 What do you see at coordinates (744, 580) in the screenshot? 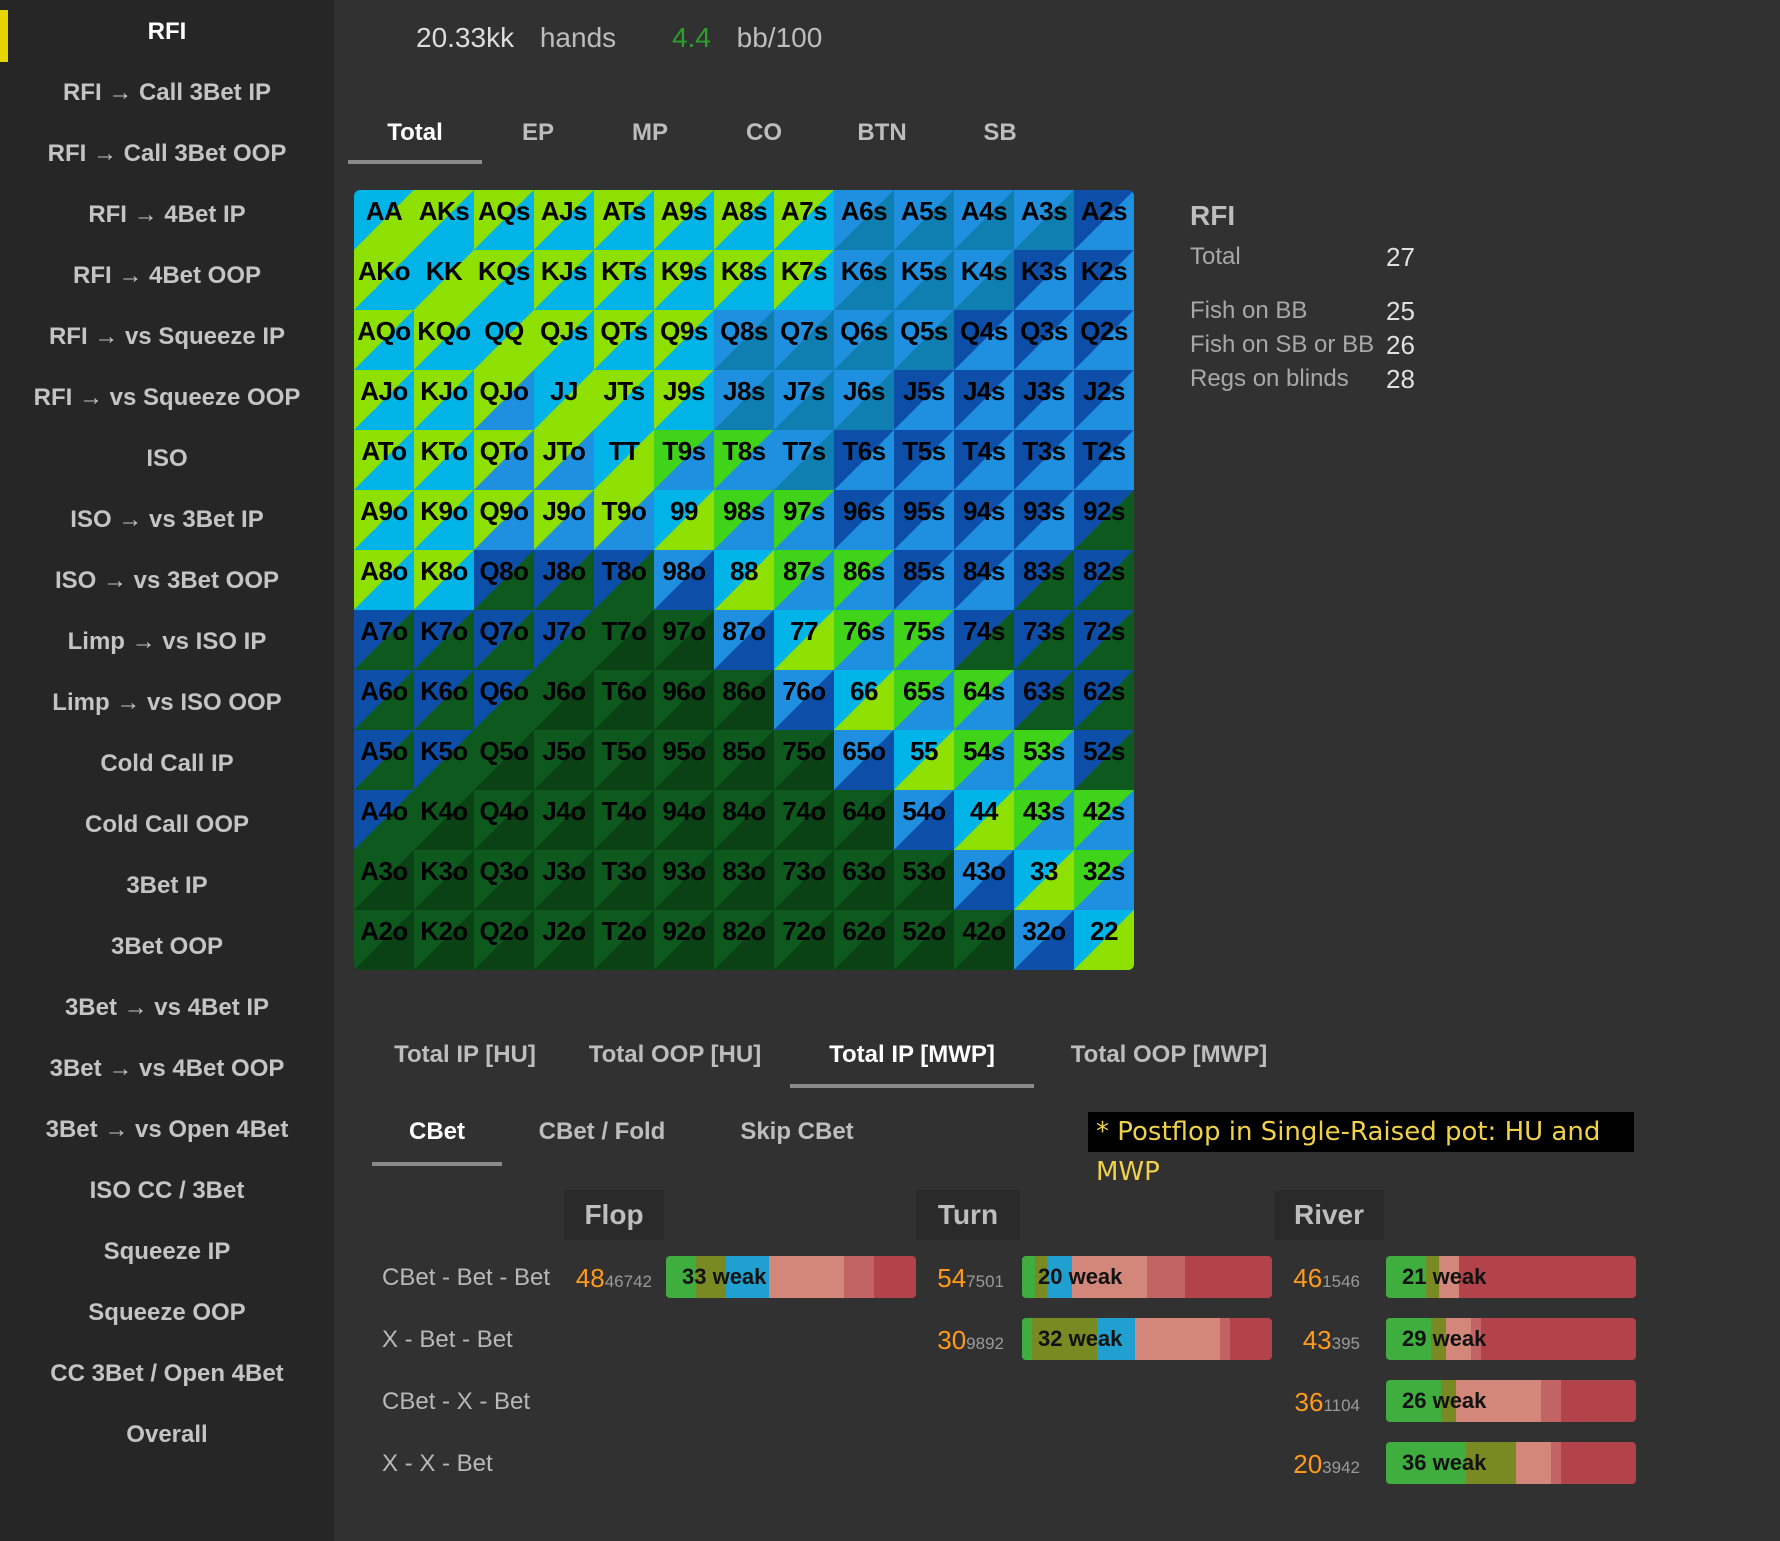
I see `hand-cell: 88∞14` at bounding box center [744, 580].